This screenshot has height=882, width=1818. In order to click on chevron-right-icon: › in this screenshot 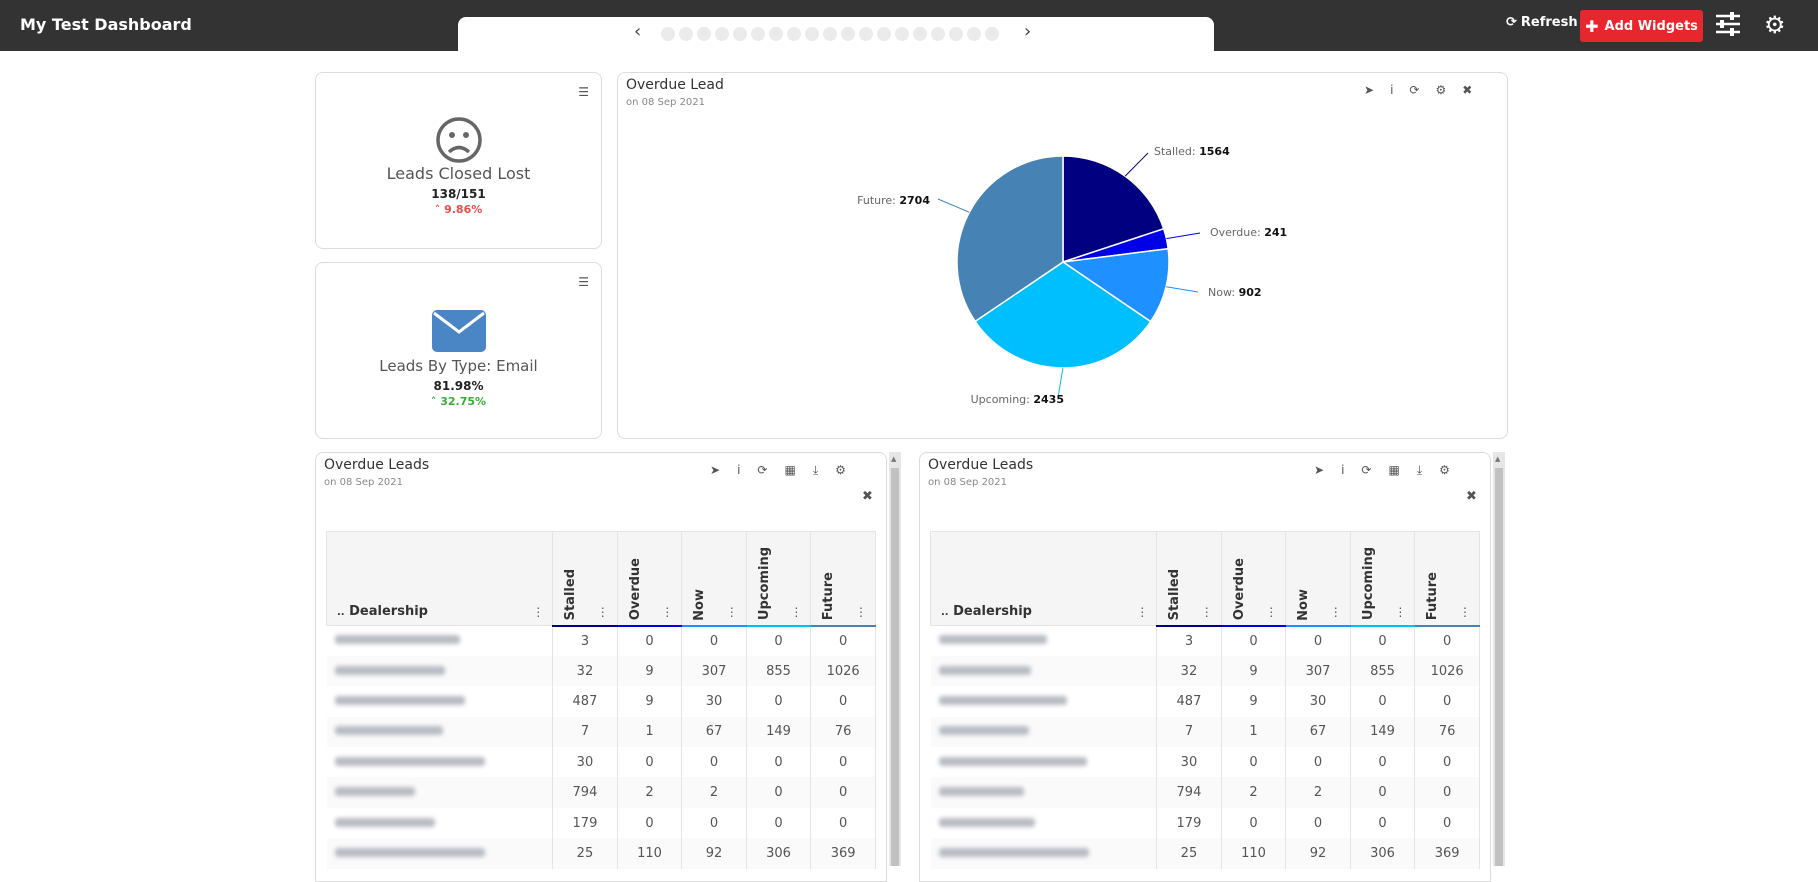, I will do `click(1028, 31)`.